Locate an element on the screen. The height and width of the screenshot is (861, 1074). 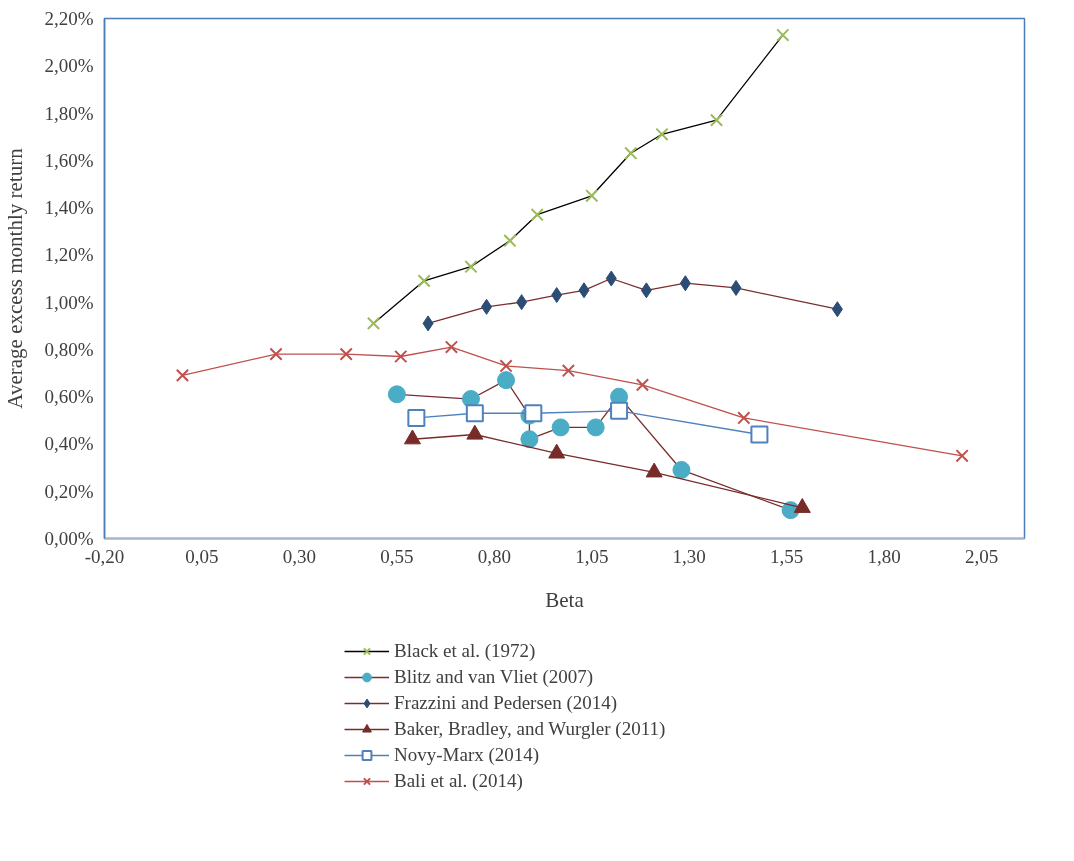
y-tick-label: 0,40% is located at coordinates (69, 444).